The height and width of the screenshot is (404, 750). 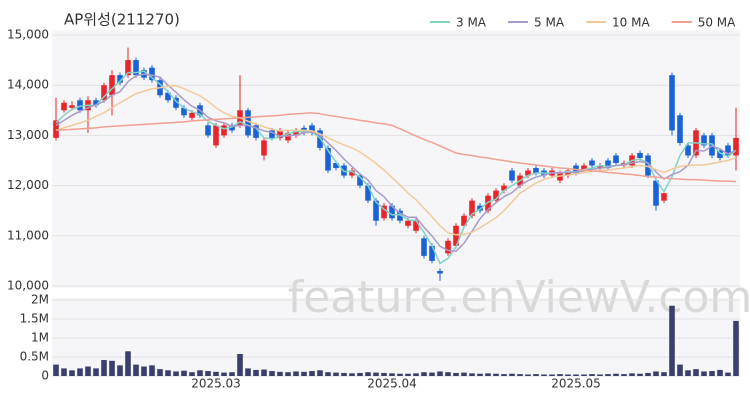 What do you see at coordinates (28, 85) in the screenshot?
I see `y-tick-label: 14,000` at bounding box center [28, 85].